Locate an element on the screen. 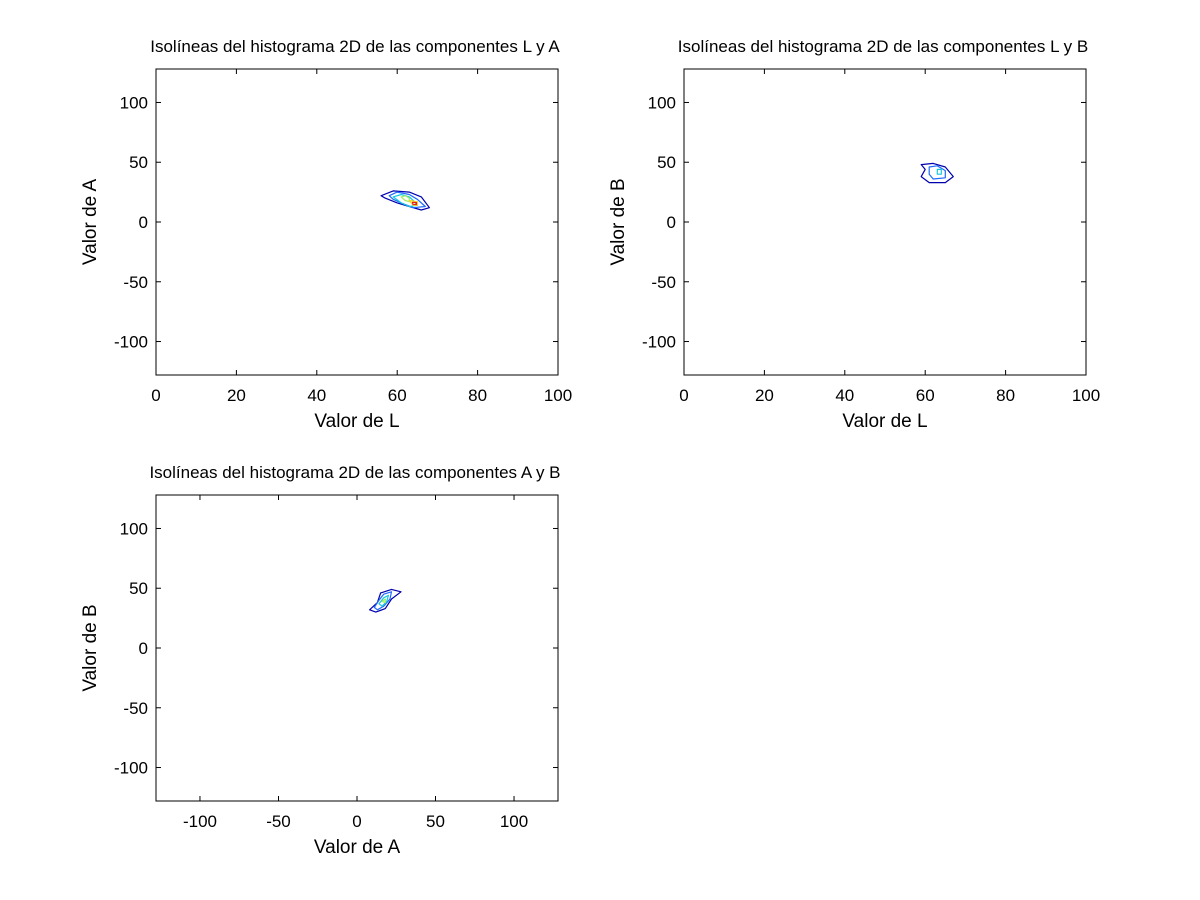 The width and height of the screenshot is (1200, 900). x-tick-label: -100 is located at coordinates (200, 821).